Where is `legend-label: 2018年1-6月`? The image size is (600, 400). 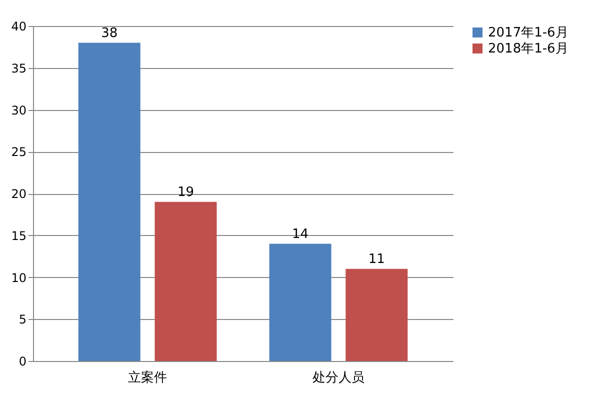 legend-label: 2018年1-6月 is located at coordinates (528, 49).